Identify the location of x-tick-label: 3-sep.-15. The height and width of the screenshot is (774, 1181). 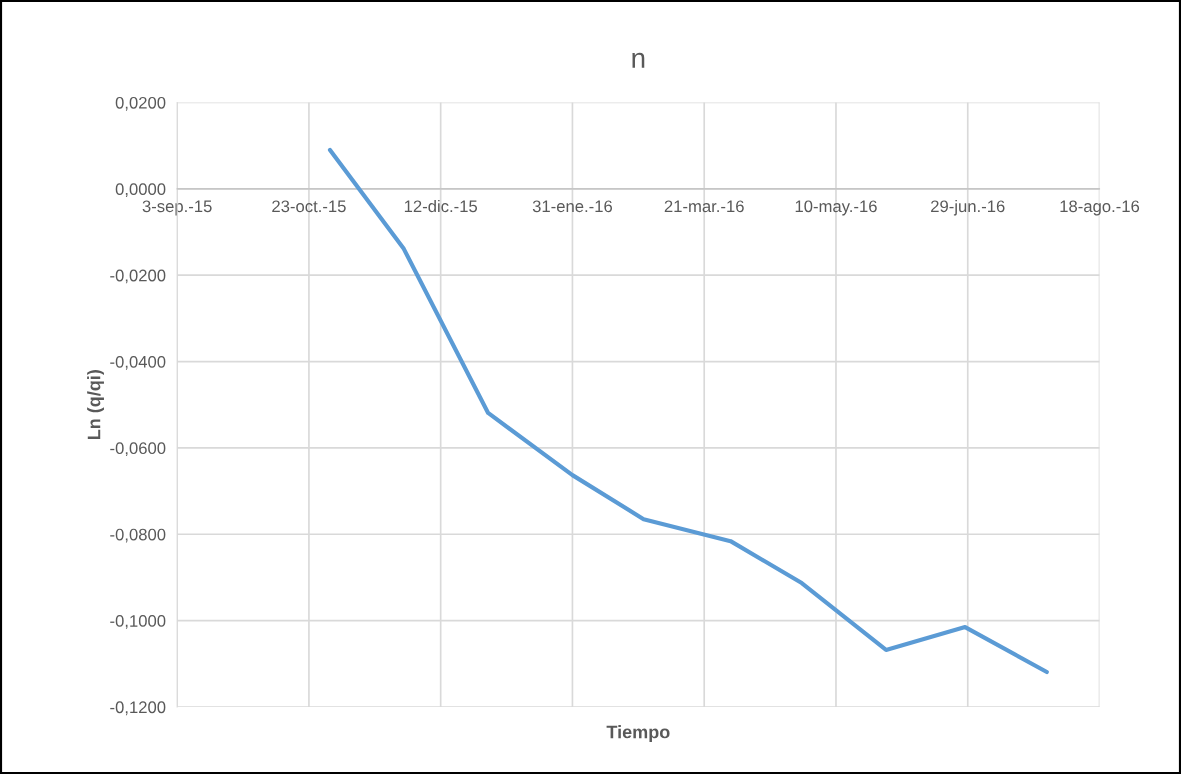
(177, 208).